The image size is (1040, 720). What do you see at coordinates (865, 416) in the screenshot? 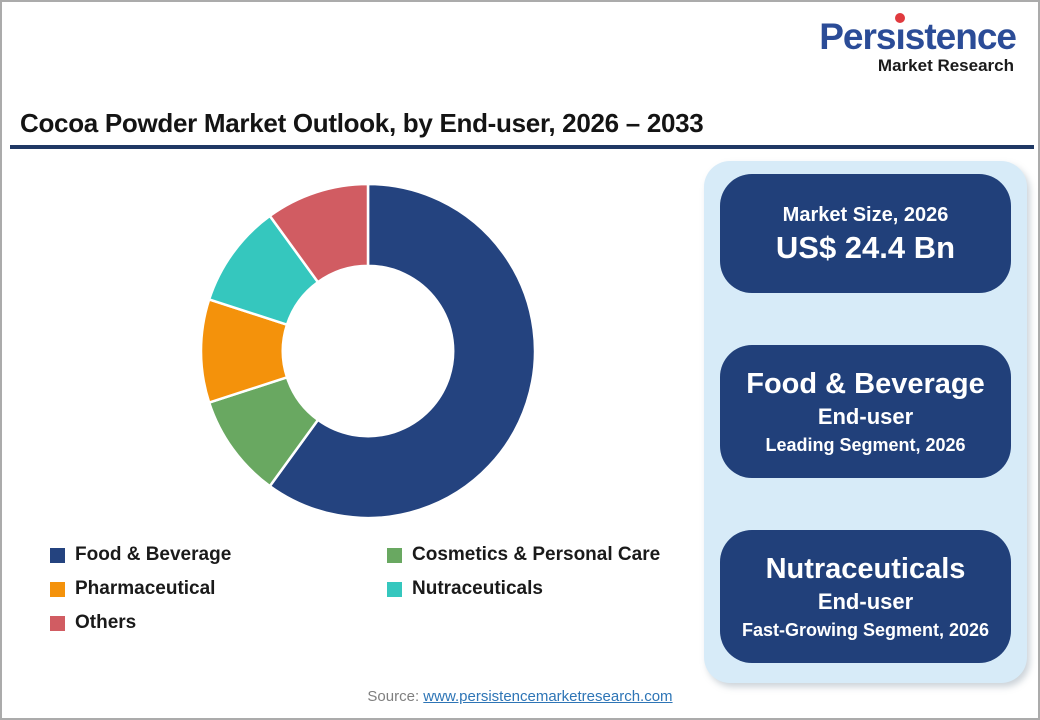
I see `leading-segment-dimension: End-user` at bounding box center [865, 416].